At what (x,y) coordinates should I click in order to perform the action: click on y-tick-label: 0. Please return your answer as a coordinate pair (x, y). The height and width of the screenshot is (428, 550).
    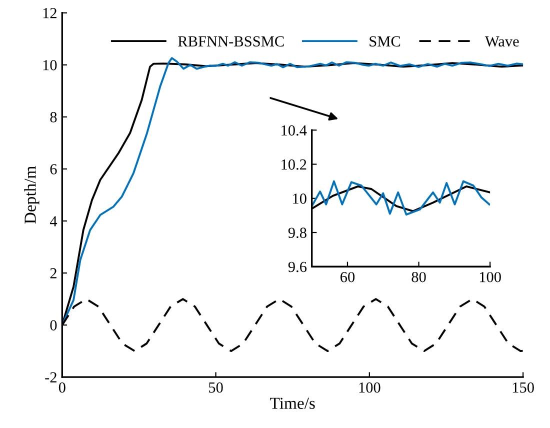
    Looking at the image, I should click on (53, 325).